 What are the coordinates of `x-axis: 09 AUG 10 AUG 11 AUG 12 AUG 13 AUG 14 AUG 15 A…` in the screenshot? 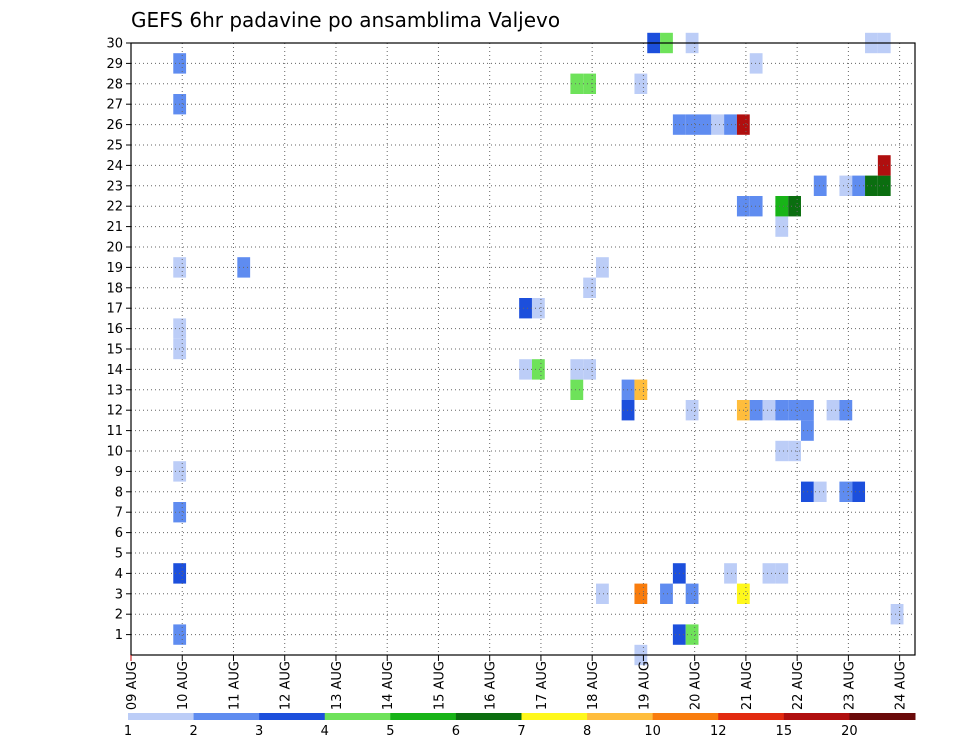 It's located at (517, 682).